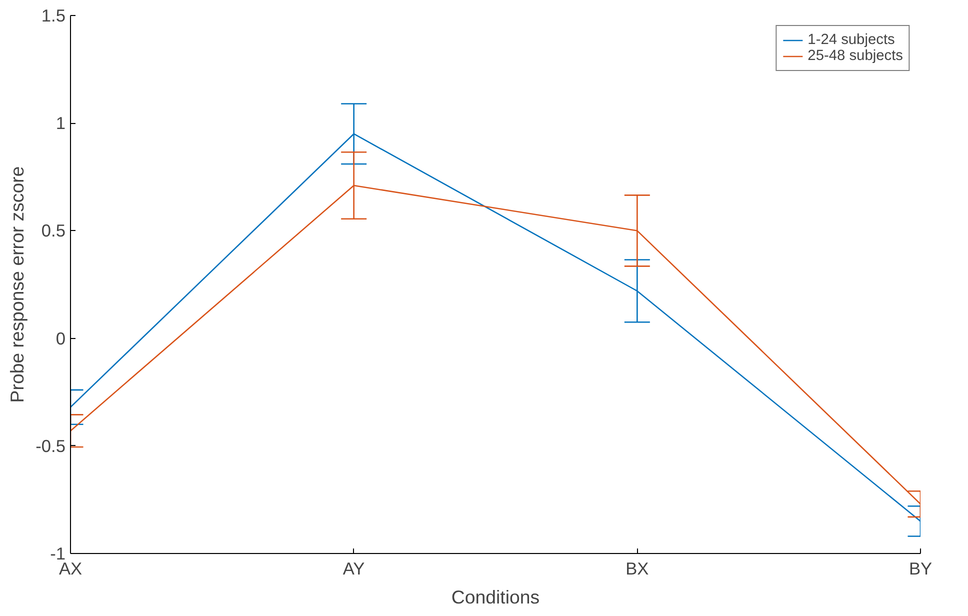 The height and width of the screenshot is (616, 968). What do you see at coordinates (920, 568) in the screenshot?
I see `x-tick-label: BY` at bounding box center [920, 568].